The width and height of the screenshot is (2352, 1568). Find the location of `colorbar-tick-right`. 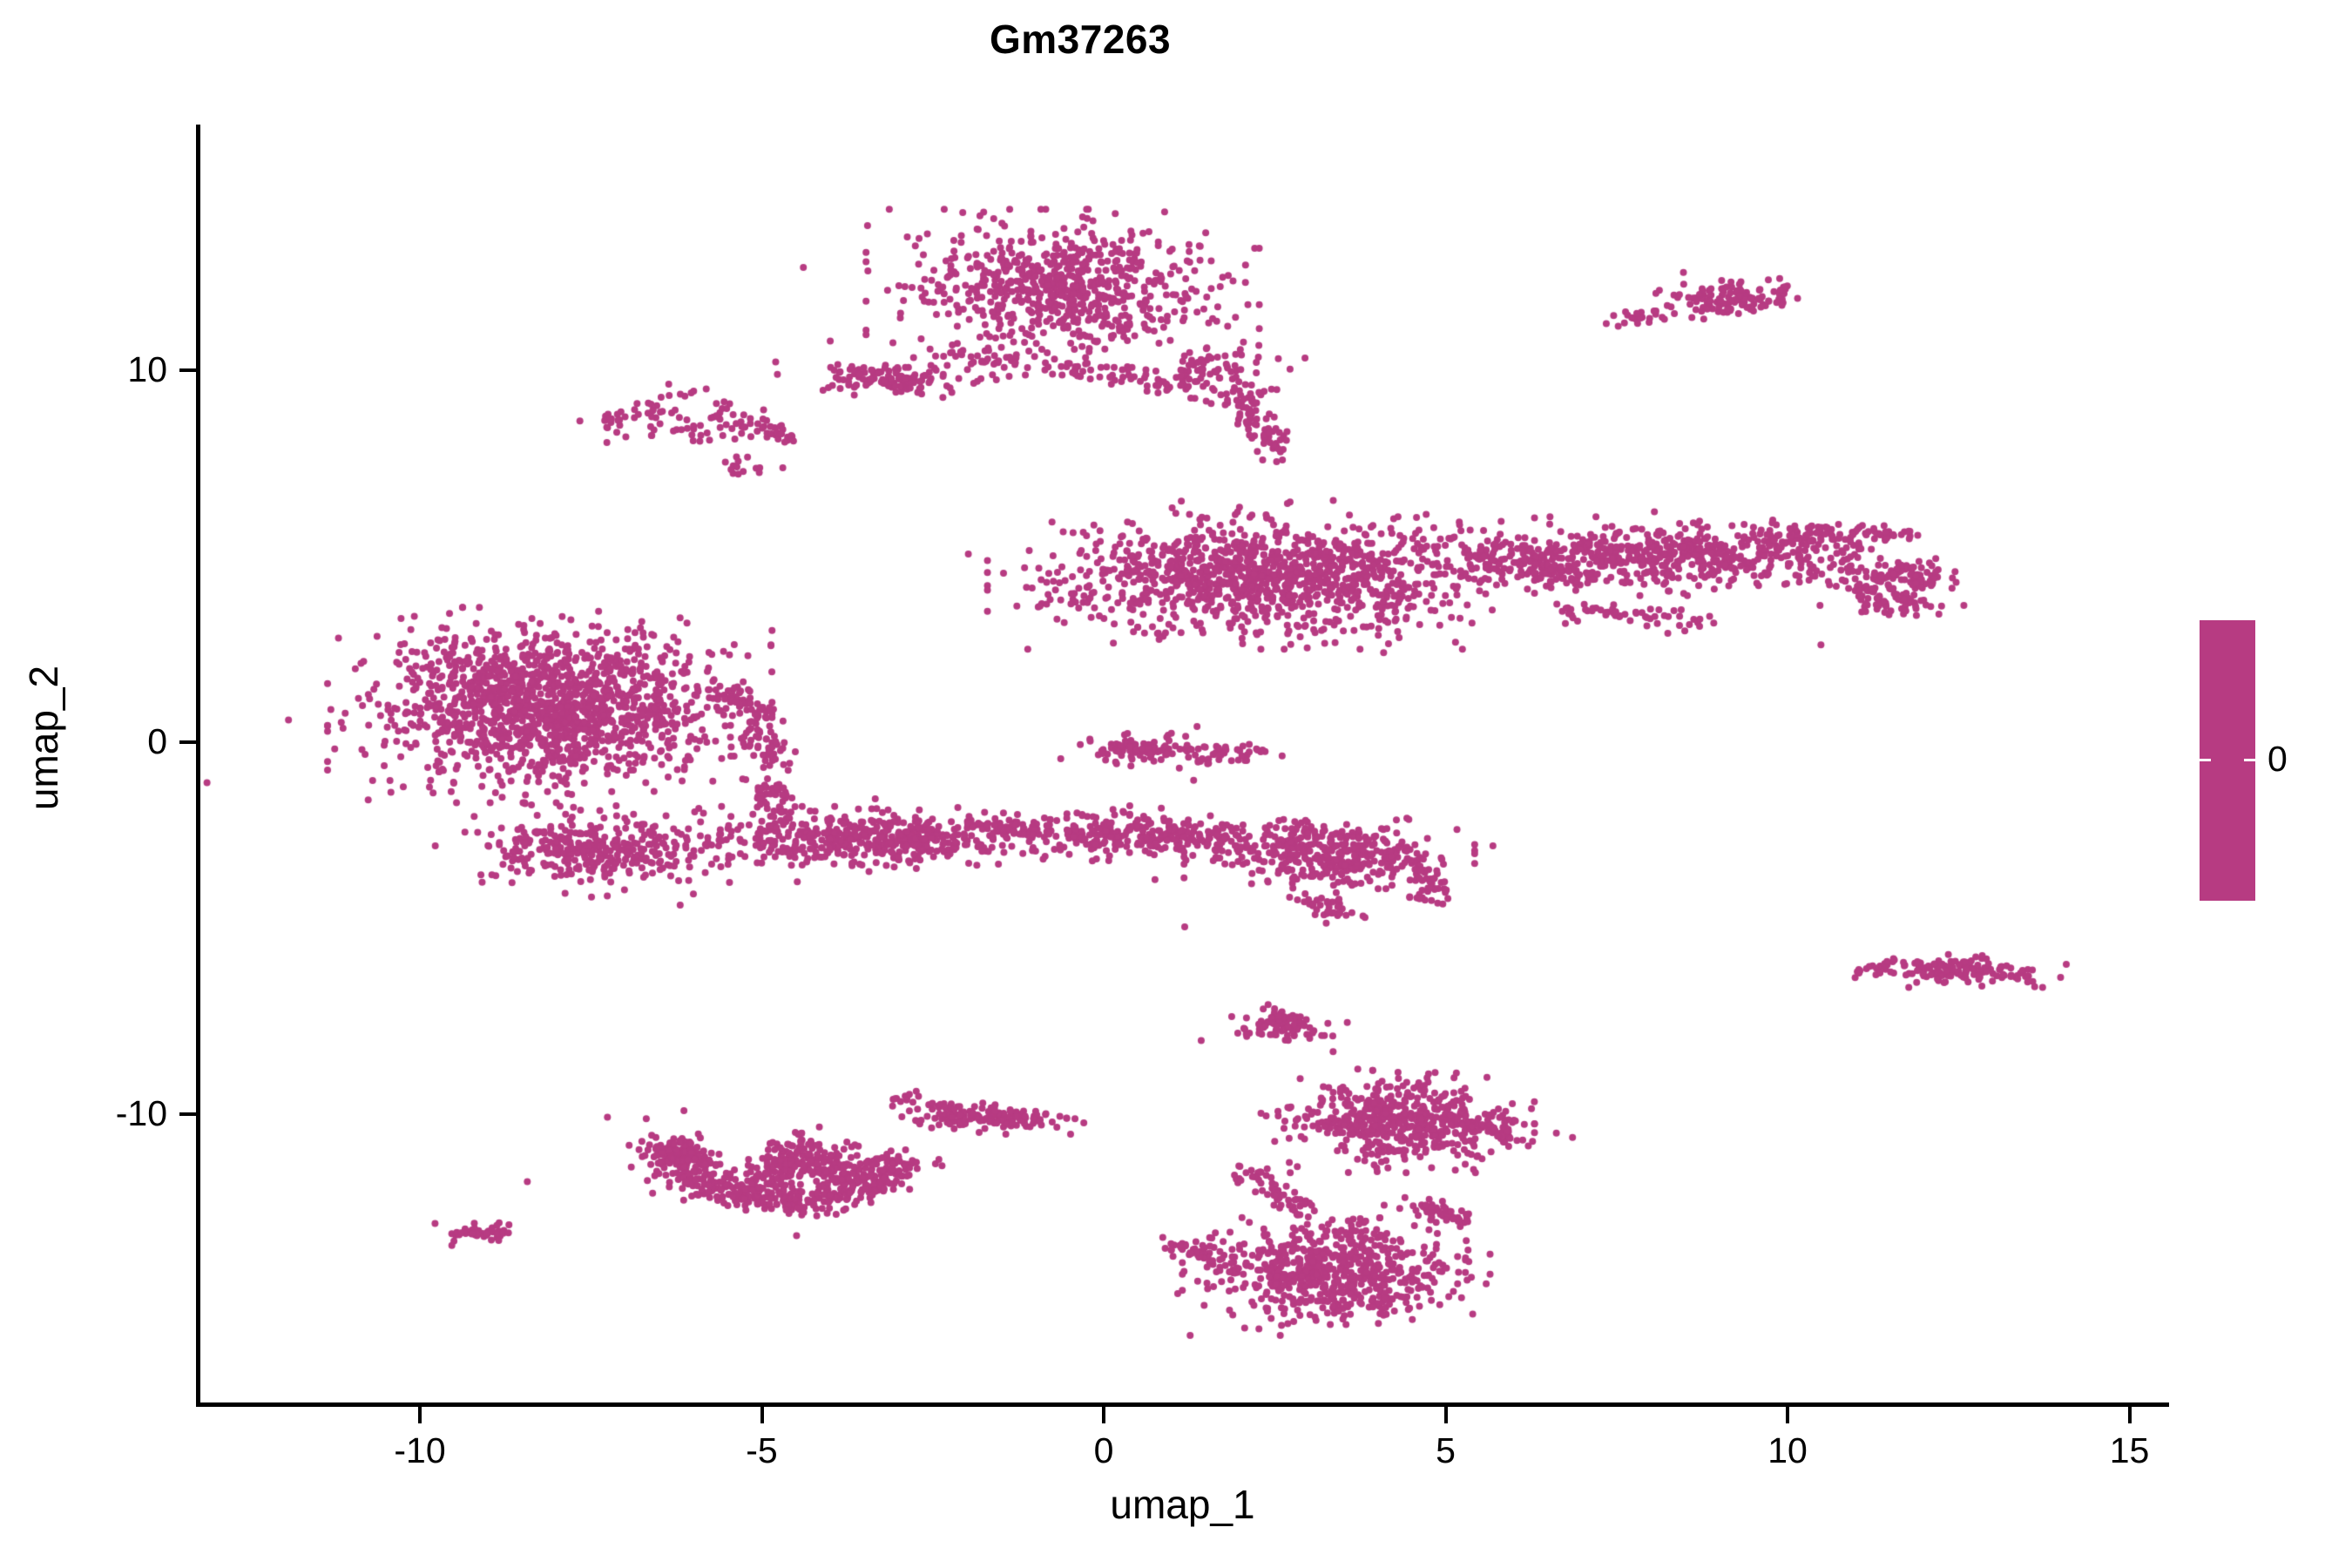

colorbar-tick-right is located at coordinates (2250, 760).